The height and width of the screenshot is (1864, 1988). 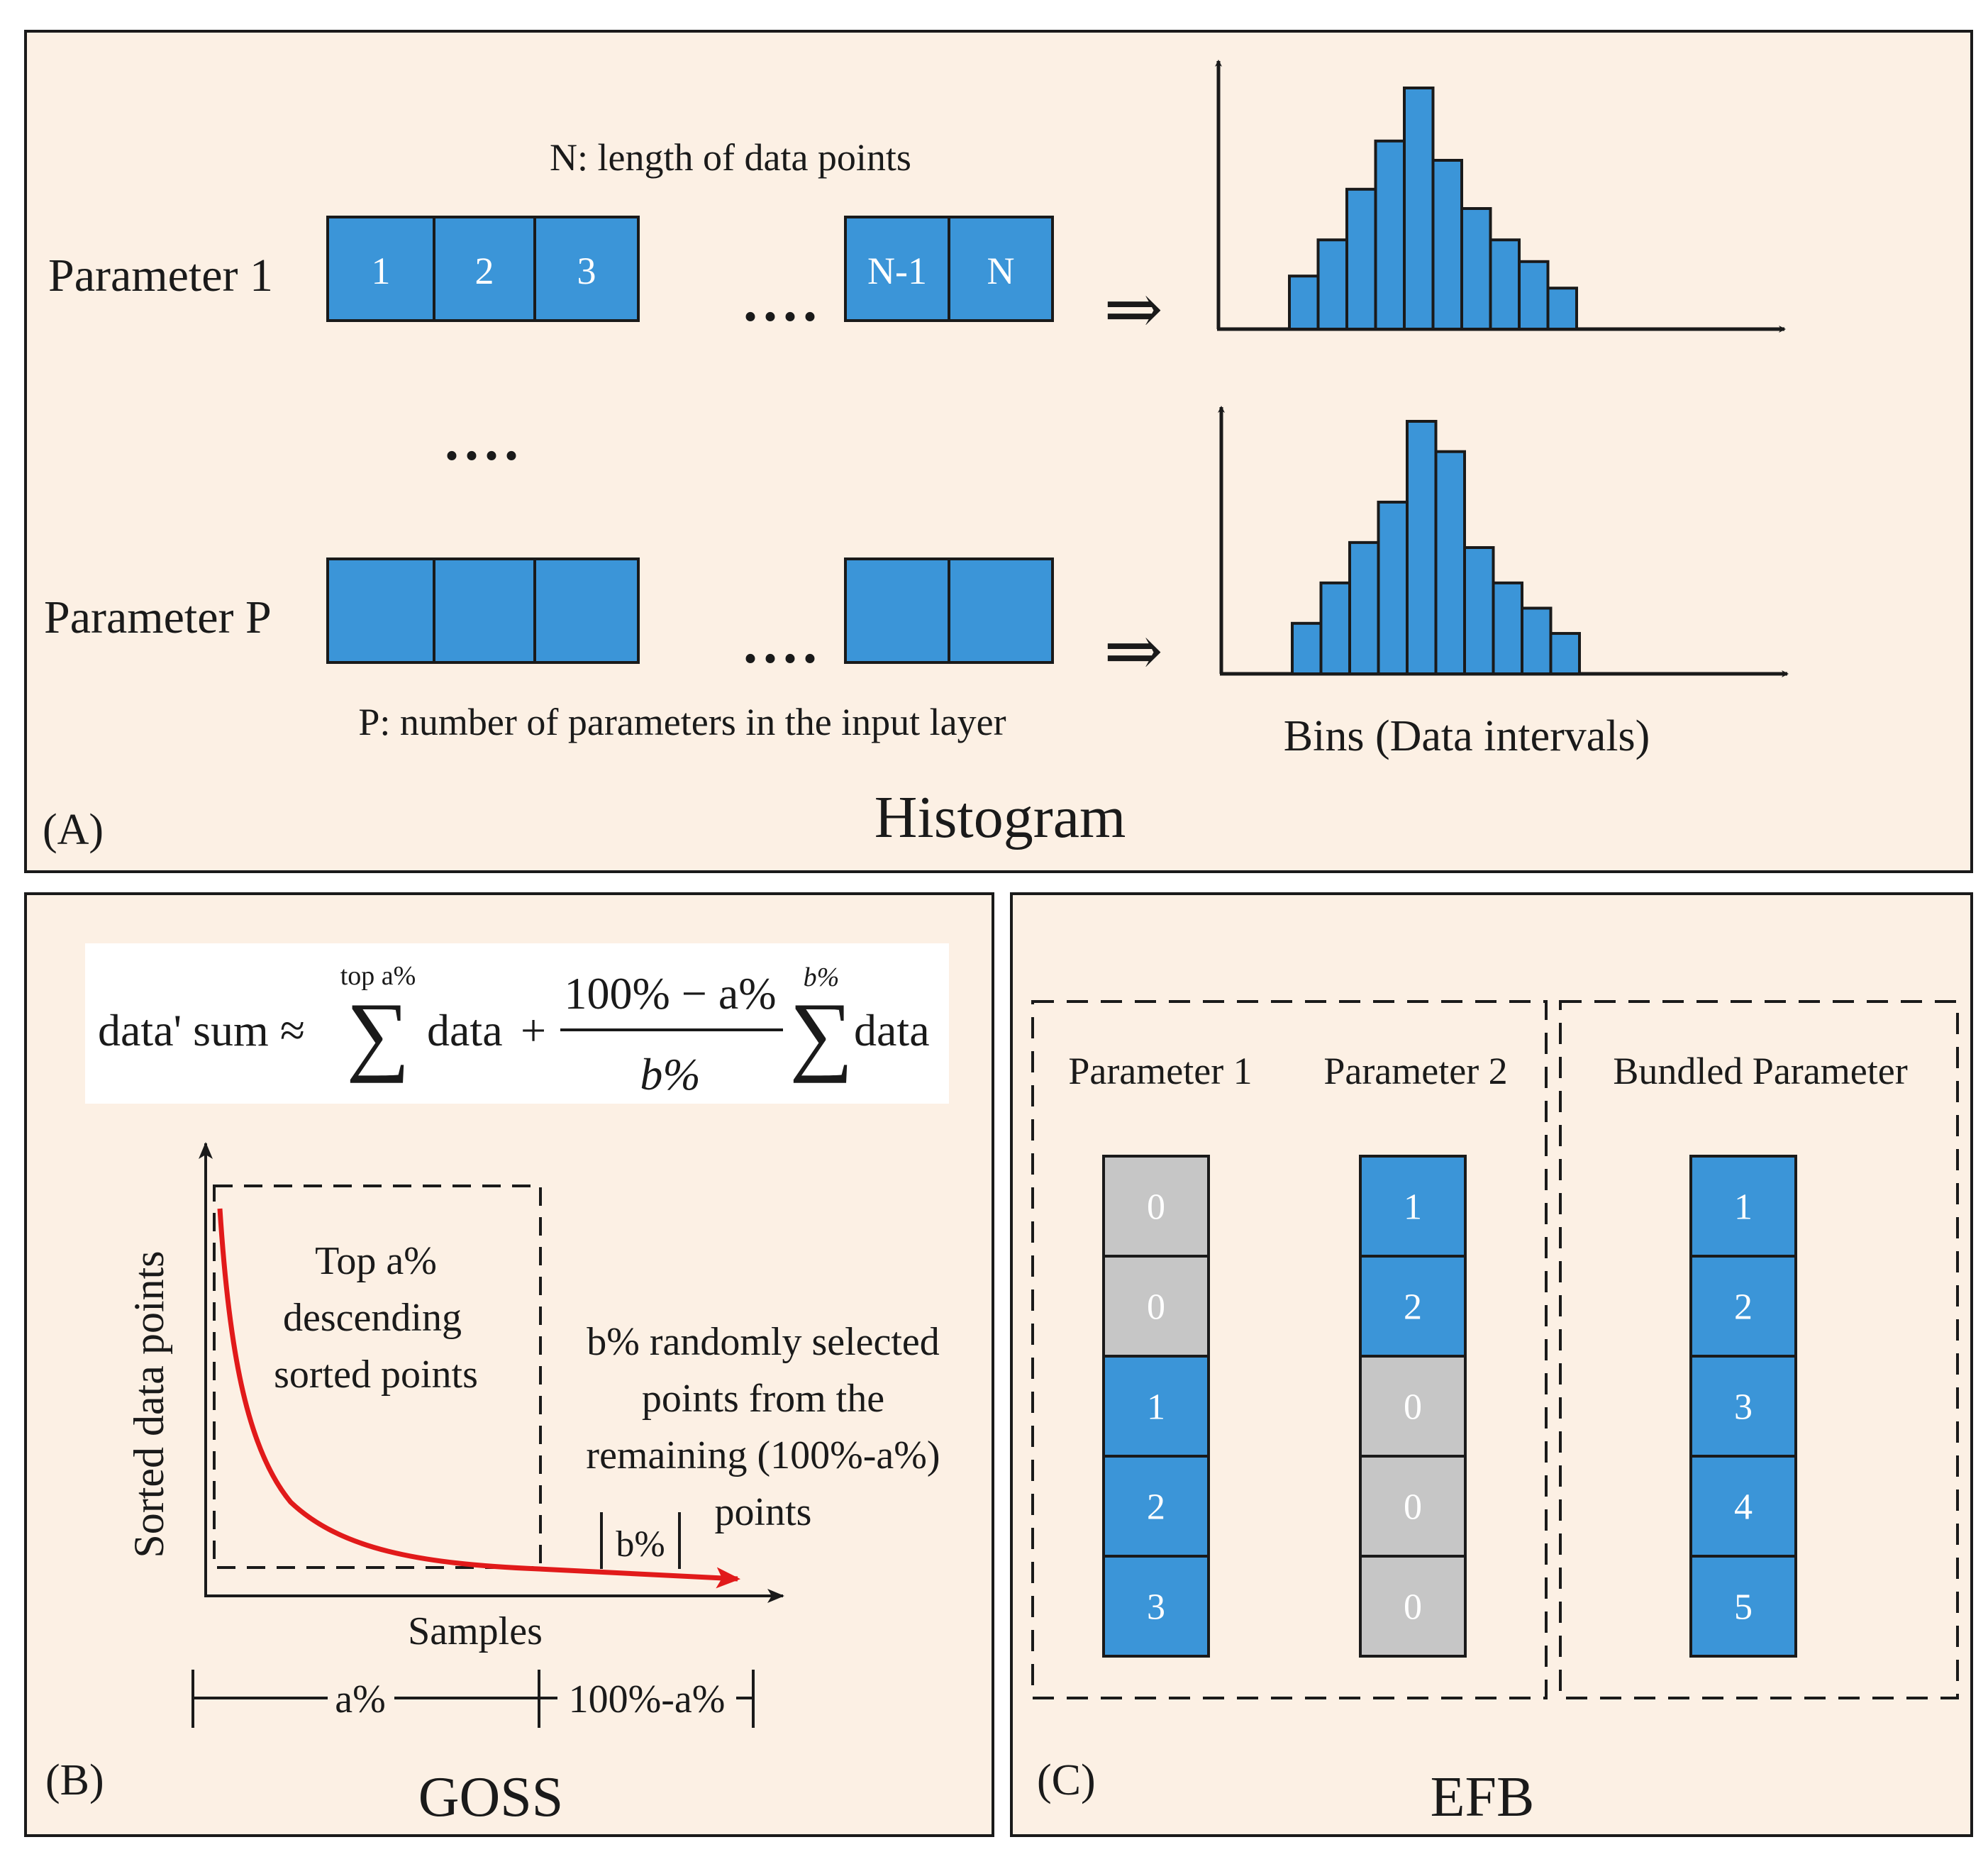 I want to click on range-a-label: a%, so click(x=360, y=1699).